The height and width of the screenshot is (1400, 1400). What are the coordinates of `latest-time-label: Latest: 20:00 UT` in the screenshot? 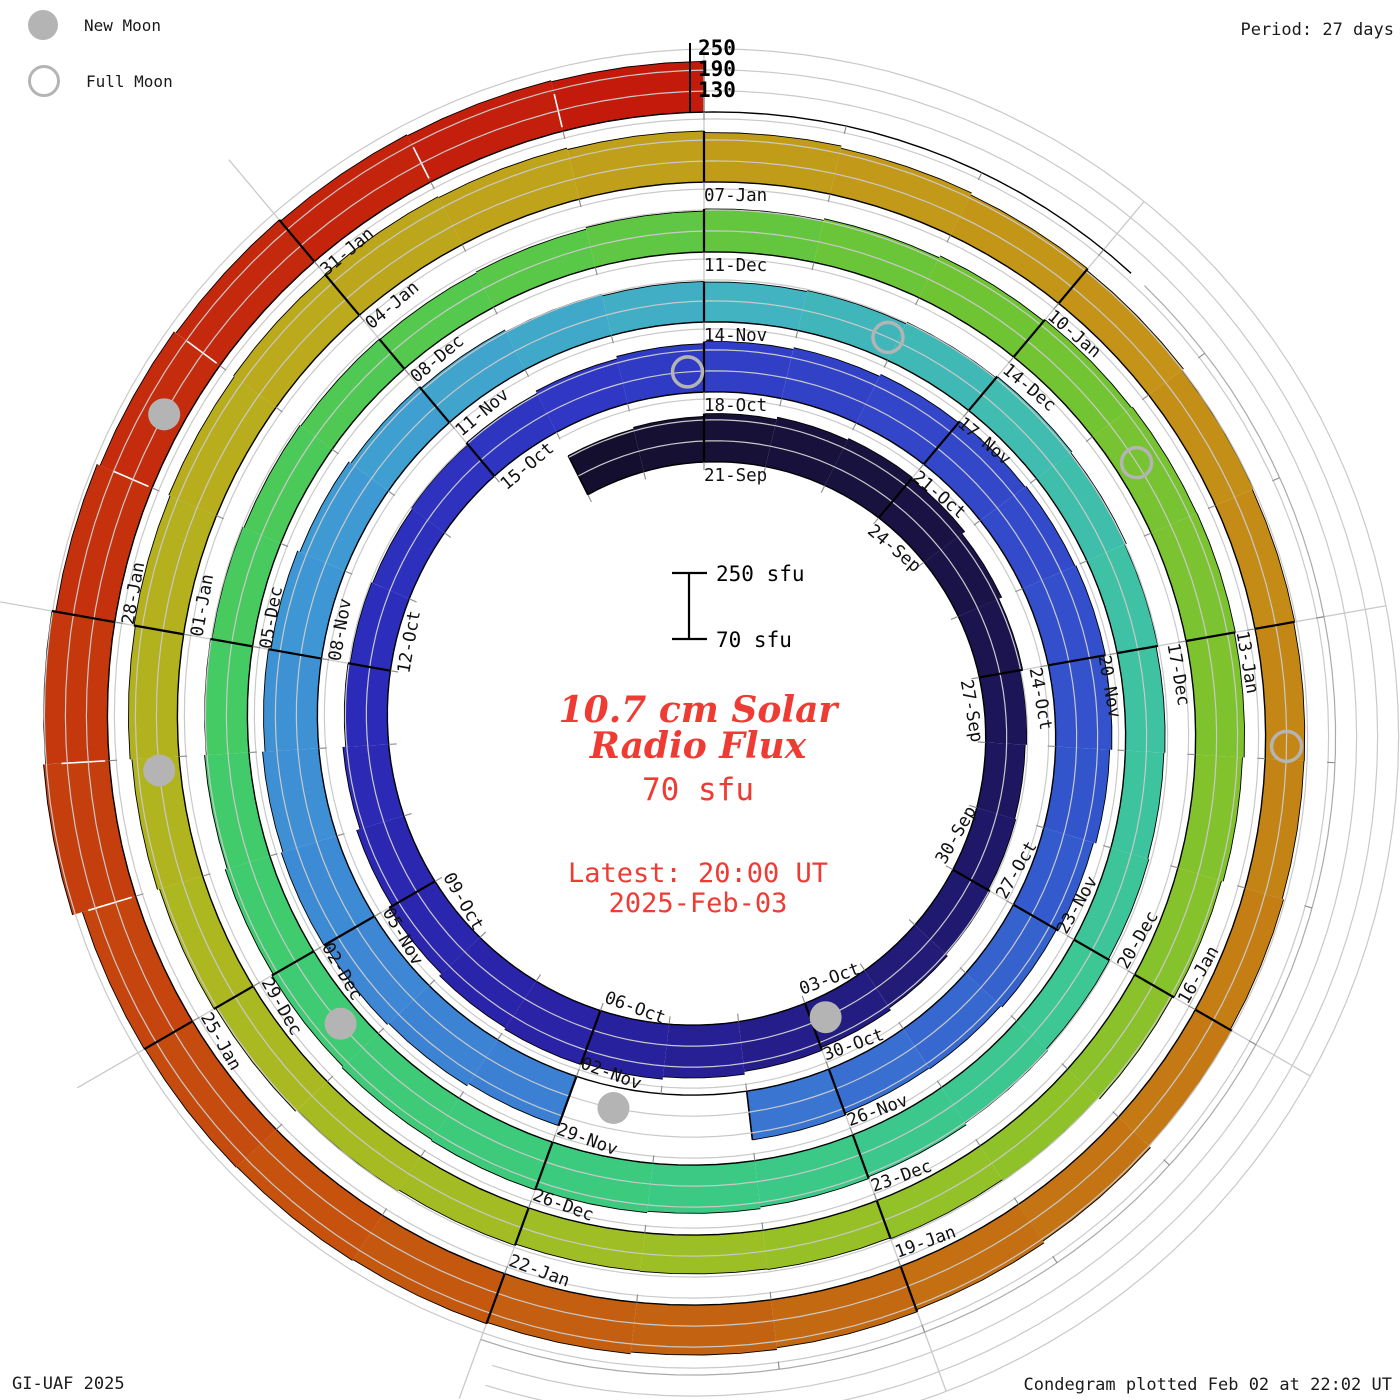 It's located at (698, 873).